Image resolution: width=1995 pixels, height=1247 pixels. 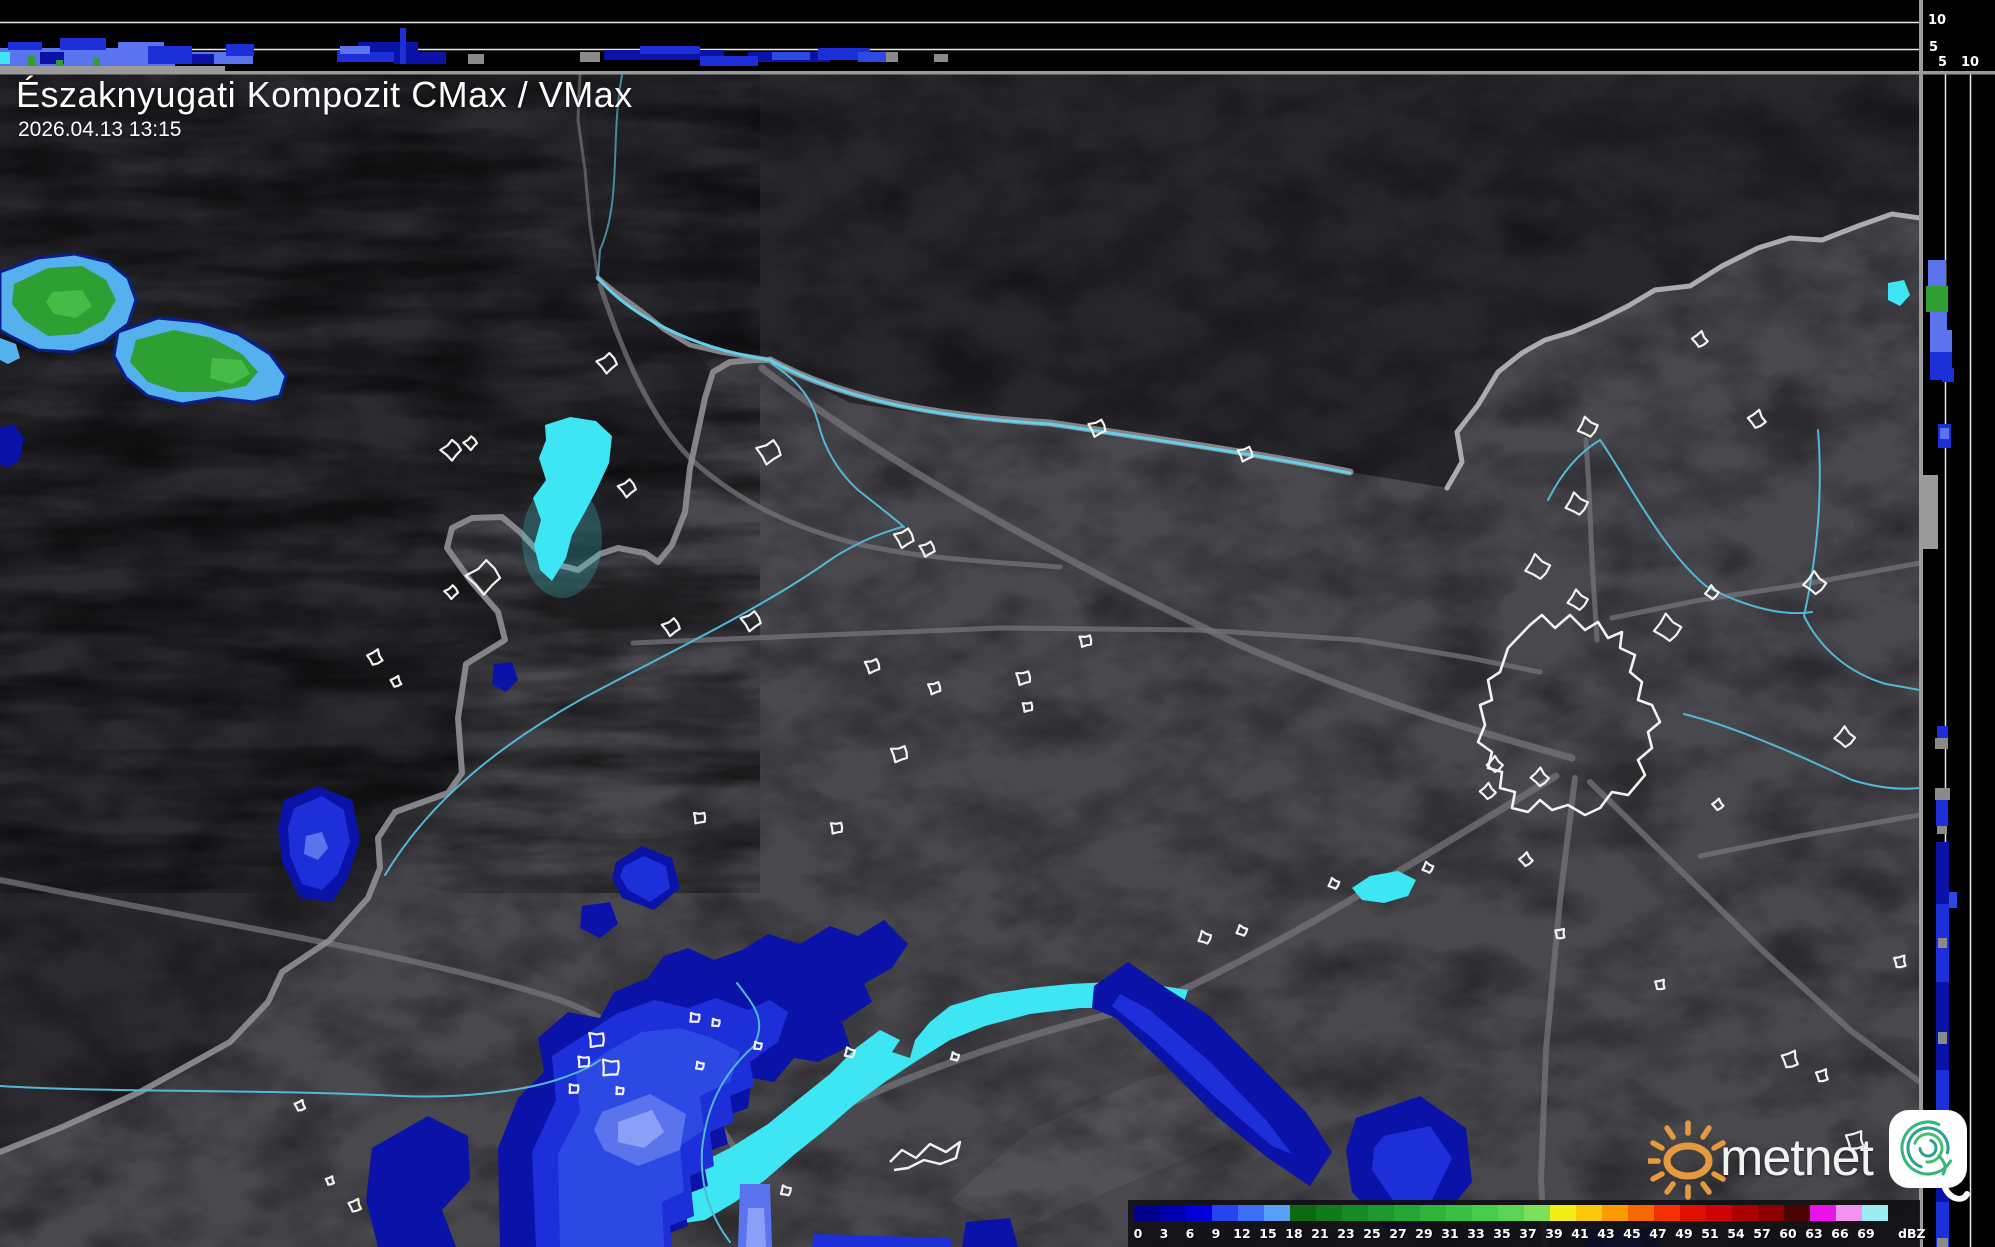 I want to click on page-title: Északnyugati Kompozit CMax / VMax, so click(x=324, y=94).